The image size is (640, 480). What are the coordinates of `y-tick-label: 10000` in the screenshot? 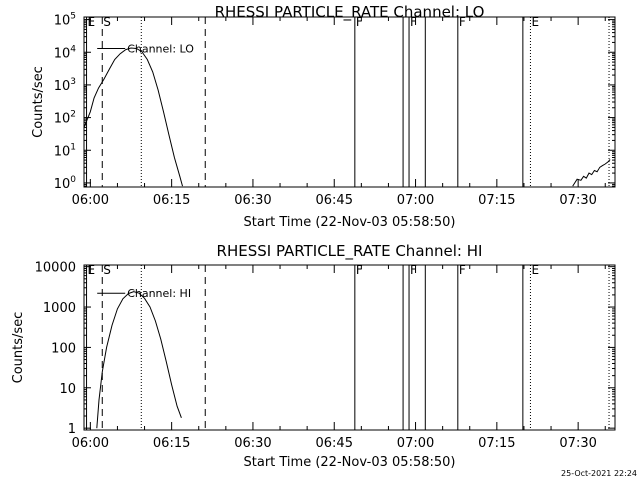 It's located at (55, 268).